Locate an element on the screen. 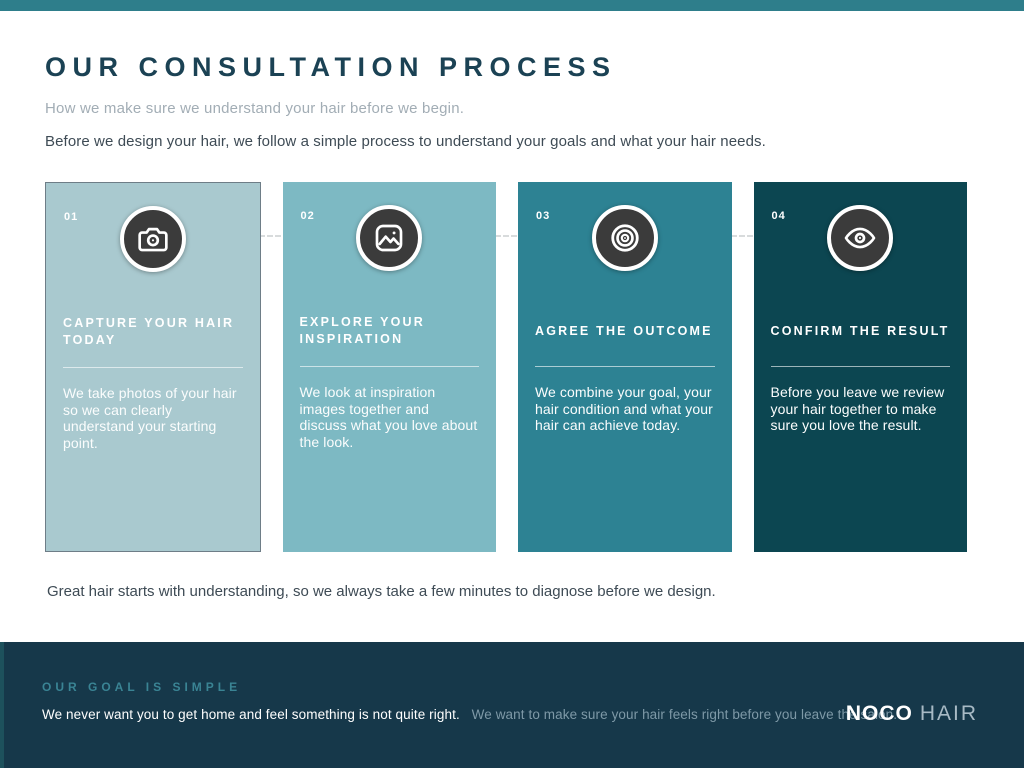  footer-heading: OUR GOAL IS SIMPLE is located at coordinates (142, 687).